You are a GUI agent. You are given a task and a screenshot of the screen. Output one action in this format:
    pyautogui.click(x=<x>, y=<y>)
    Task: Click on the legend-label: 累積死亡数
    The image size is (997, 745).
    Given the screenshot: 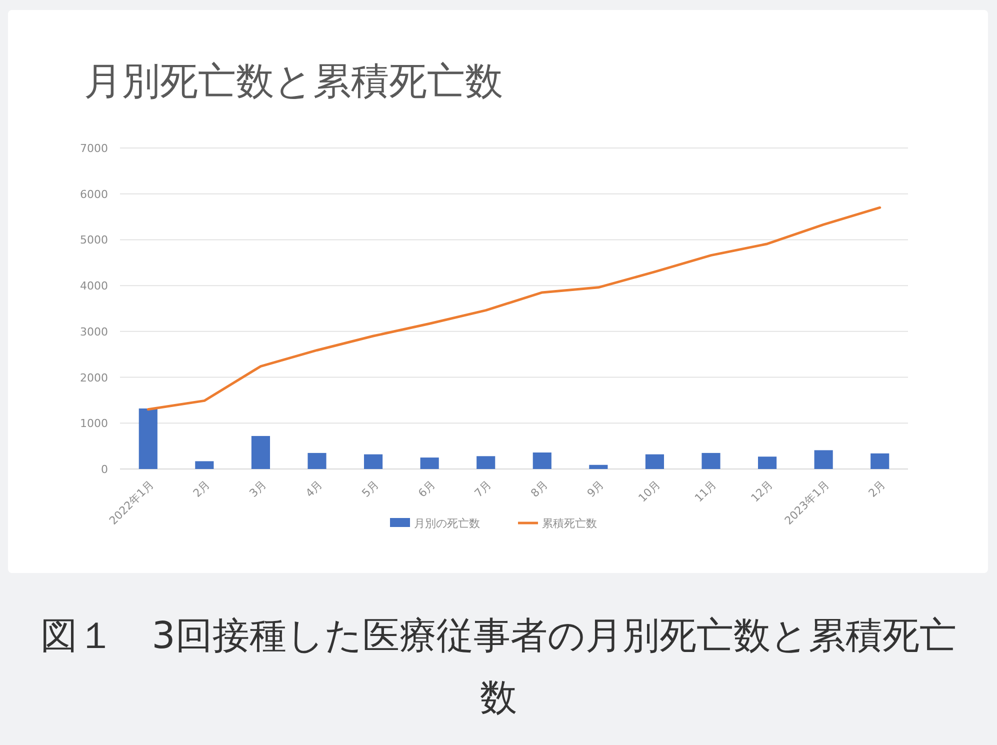 What is the action you would take?
    pyautogui.click(x=569, y=523)
    